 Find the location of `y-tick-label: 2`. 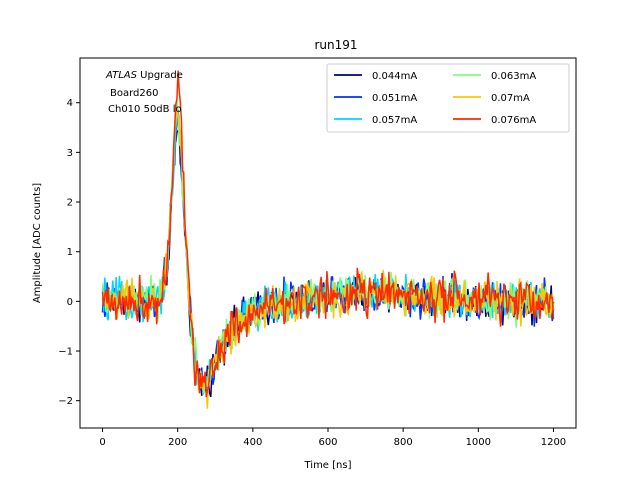

y-tick-label: 2 is located at coordinates (70, 203).